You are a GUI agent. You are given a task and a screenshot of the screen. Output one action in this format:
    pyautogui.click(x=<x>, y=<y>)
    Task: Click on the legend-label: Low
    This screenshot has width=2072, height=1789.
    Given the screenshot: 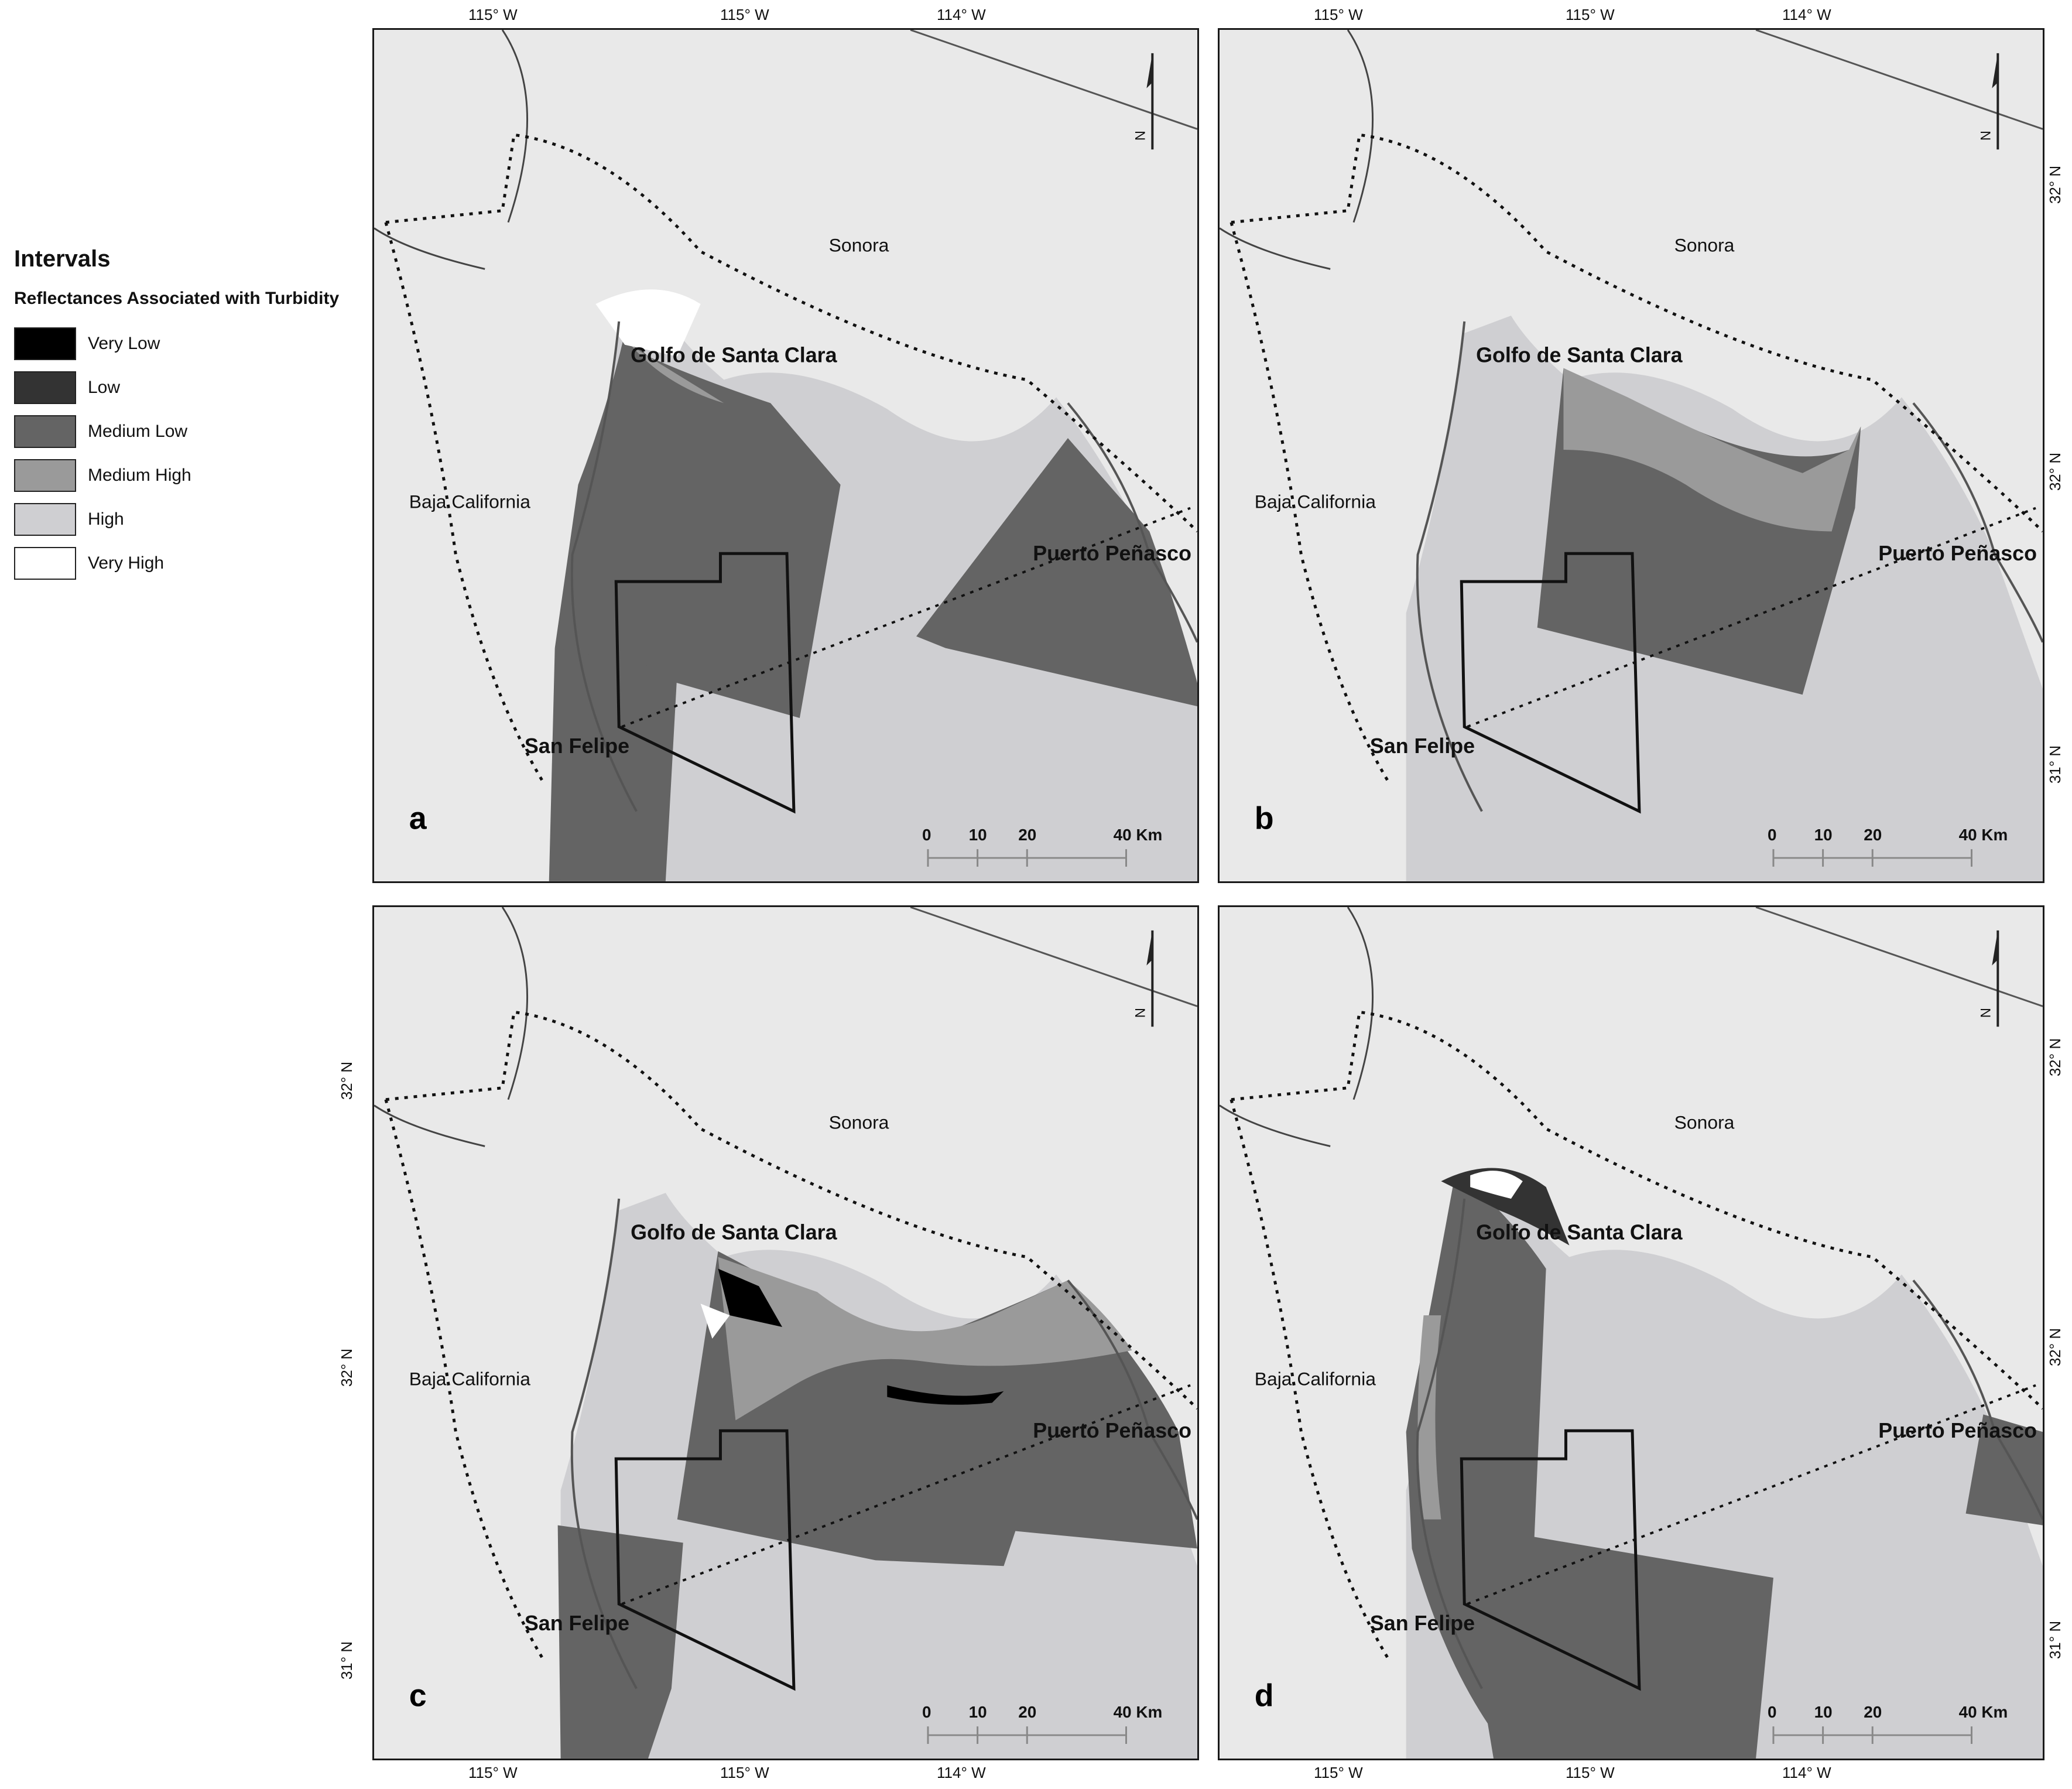 What is the action you would take?
    pyautogui.click(x=104, y=387)
    